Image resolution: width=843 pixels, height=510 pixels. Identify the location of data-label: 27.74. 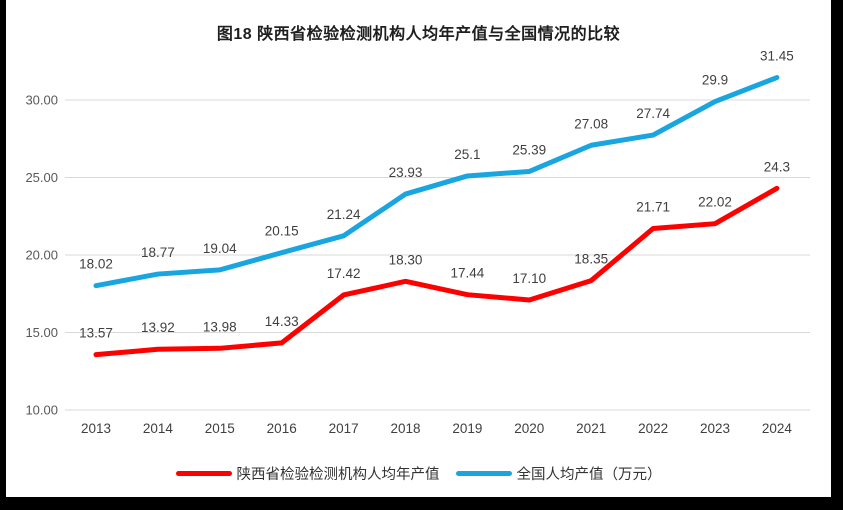
(653, 113).